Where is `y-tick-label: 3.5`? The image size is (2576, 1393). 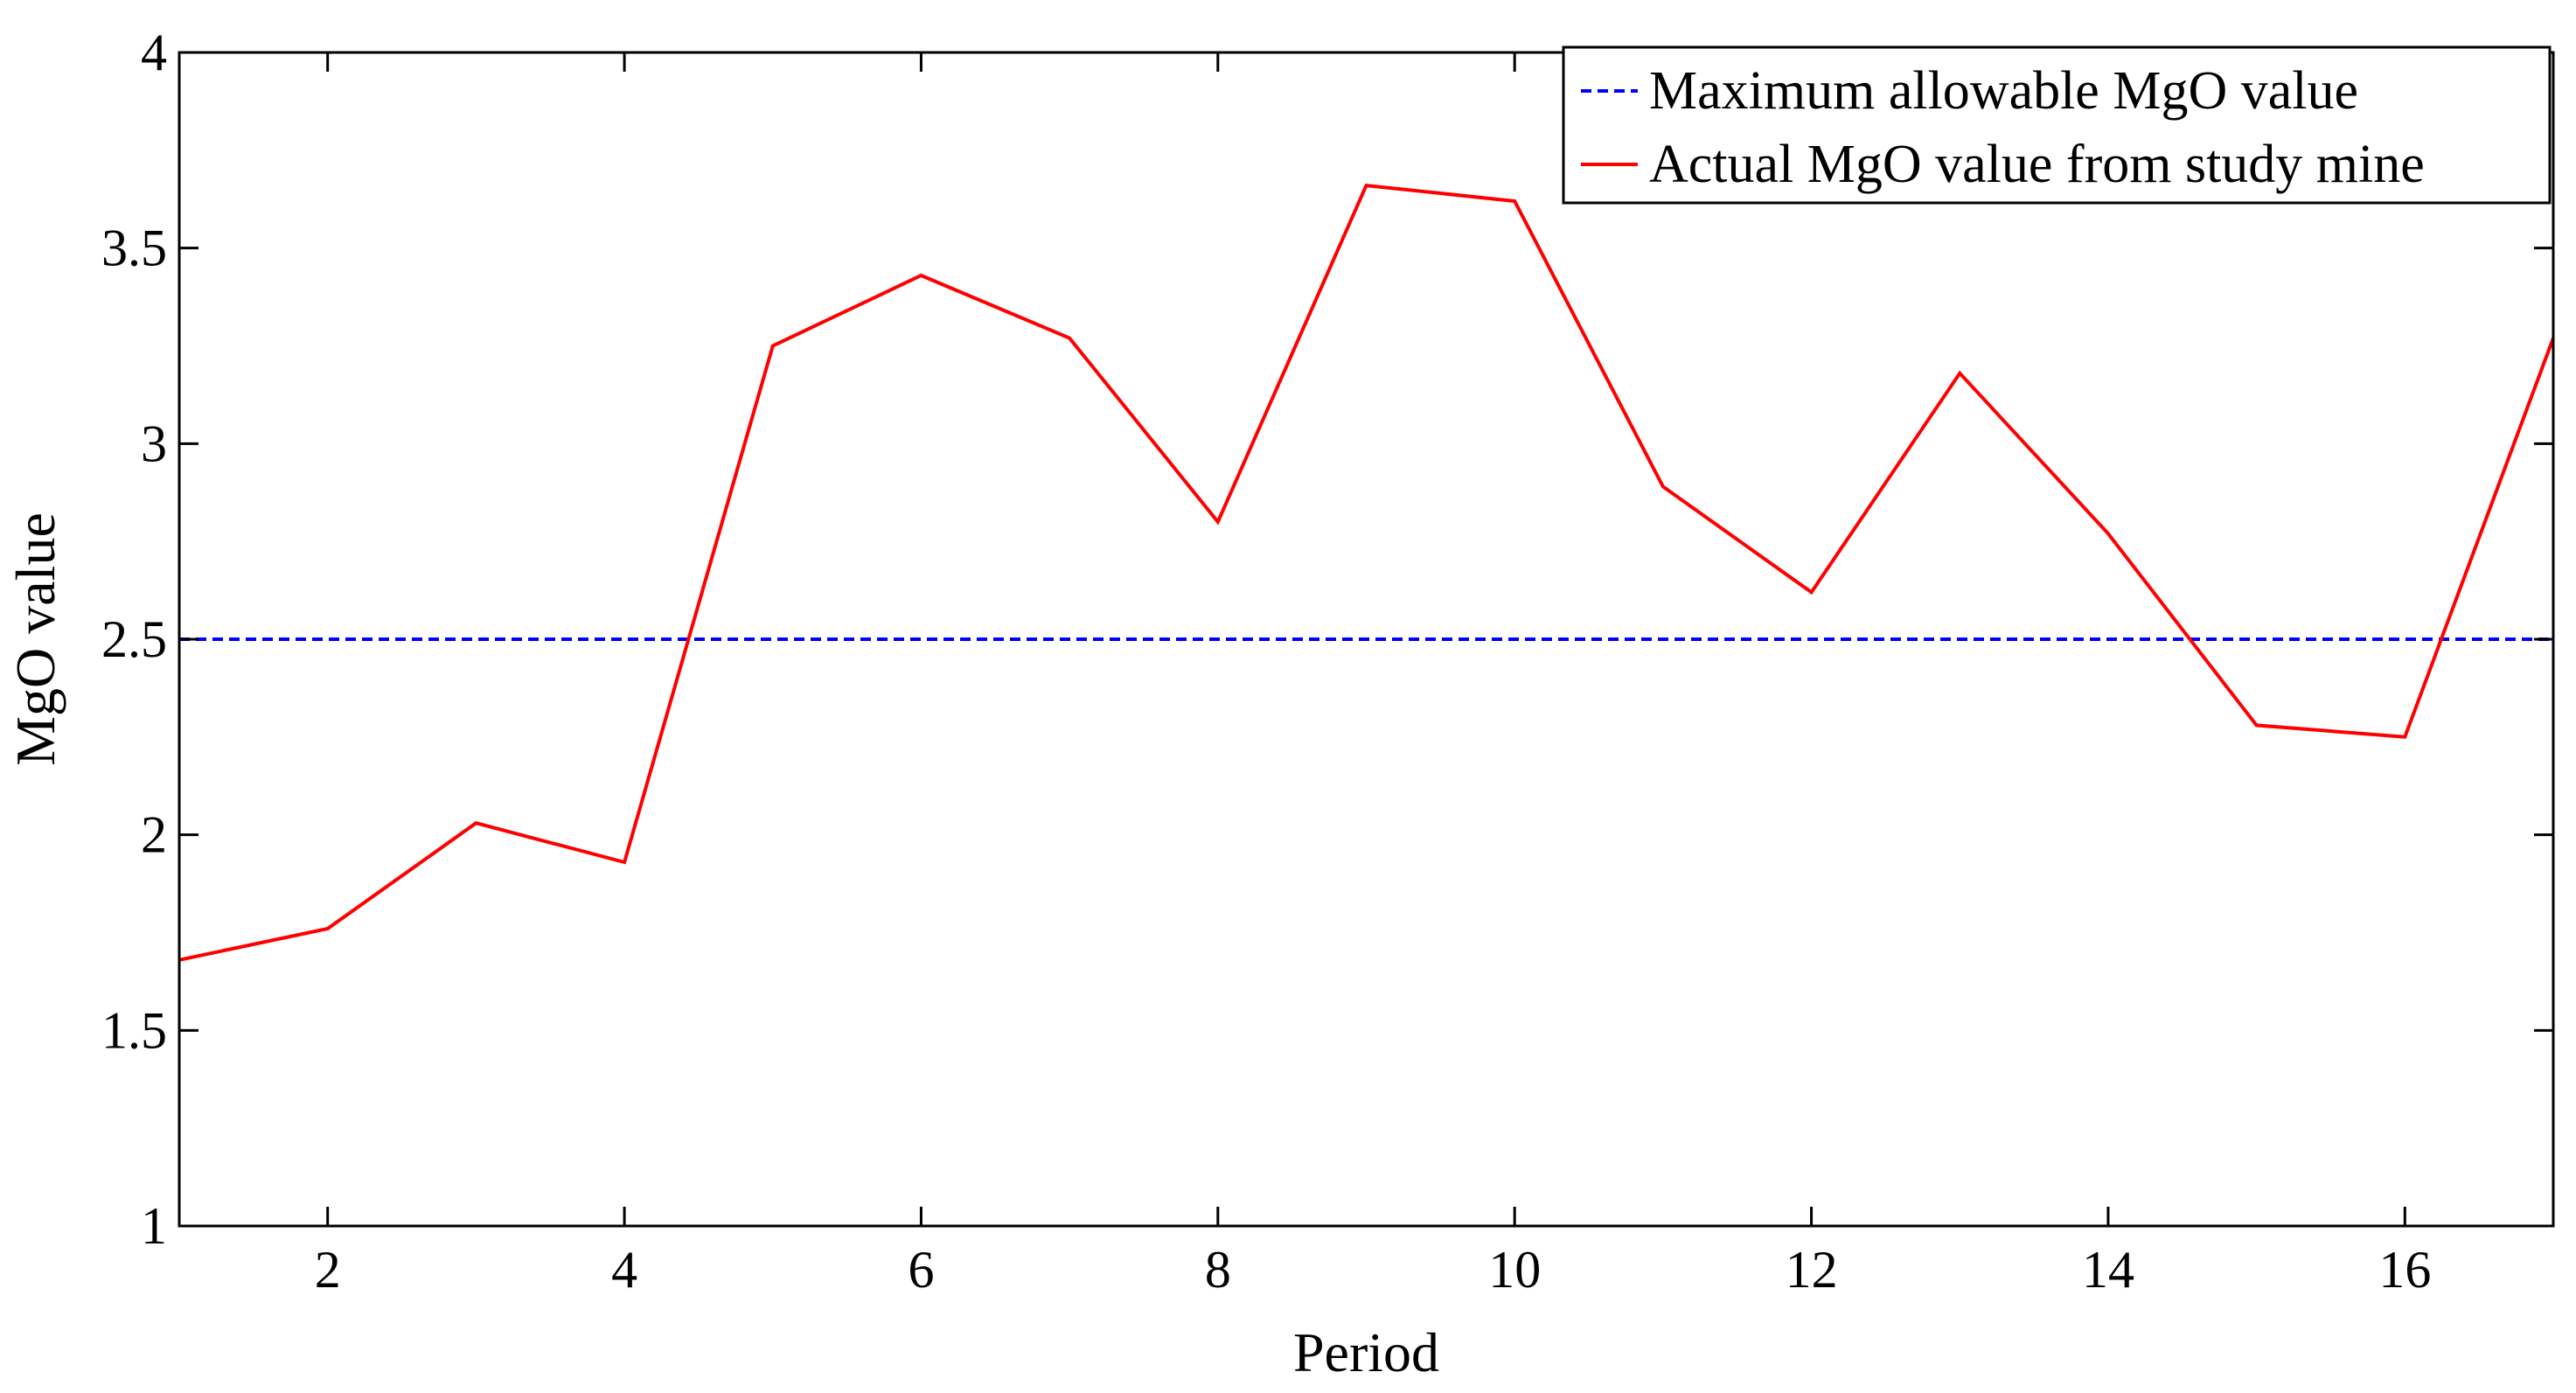 y-tick-label: 3.5 is located at coordinates (134, 248).